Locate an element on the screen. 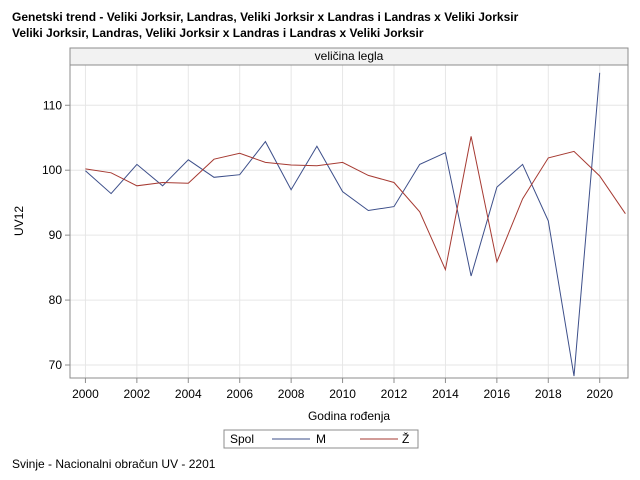 The image size is (640, 480). y-tick-label: 80 is located at coordinates (56, 300).